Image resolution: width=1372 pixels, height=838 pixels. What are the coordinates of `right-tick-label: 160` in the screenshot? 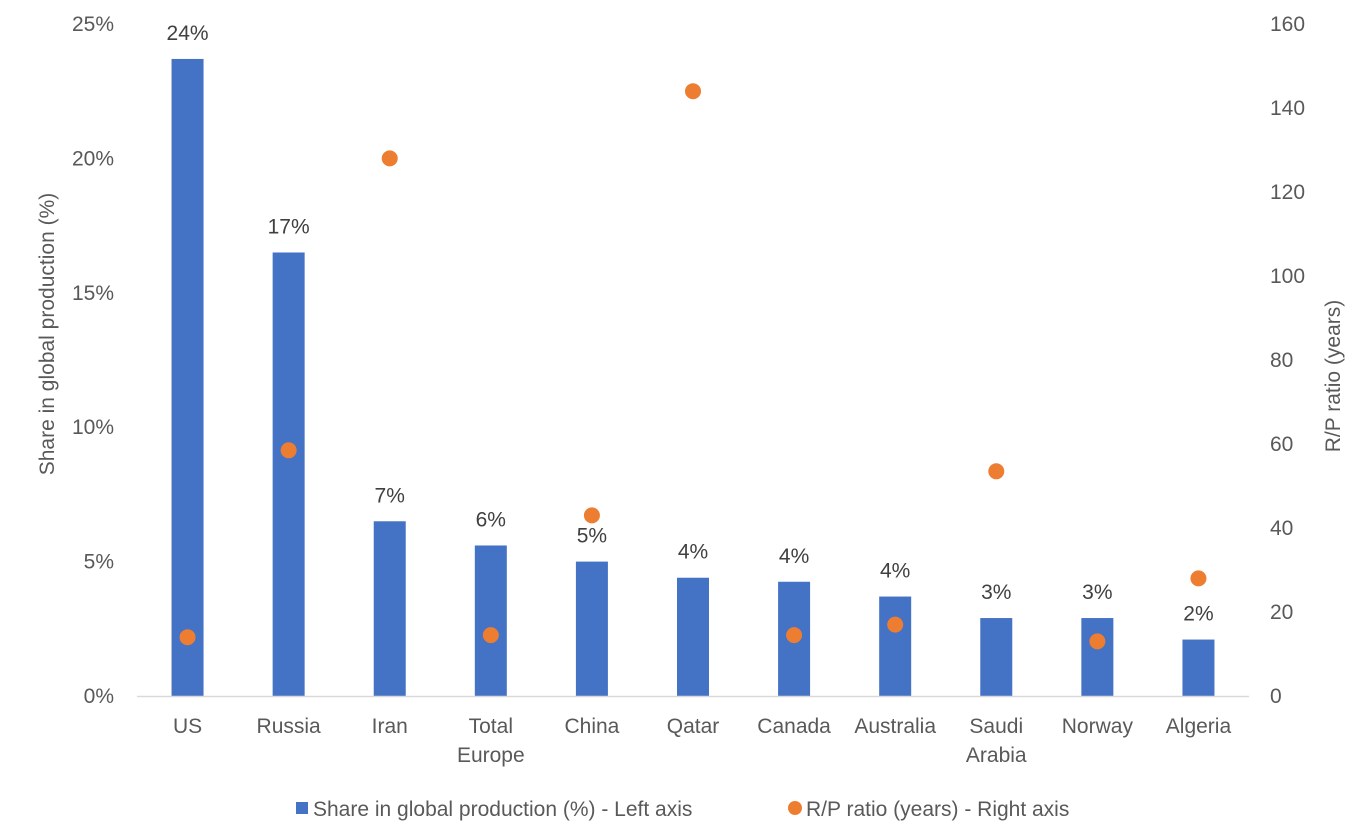 It's located at (1287, 24).